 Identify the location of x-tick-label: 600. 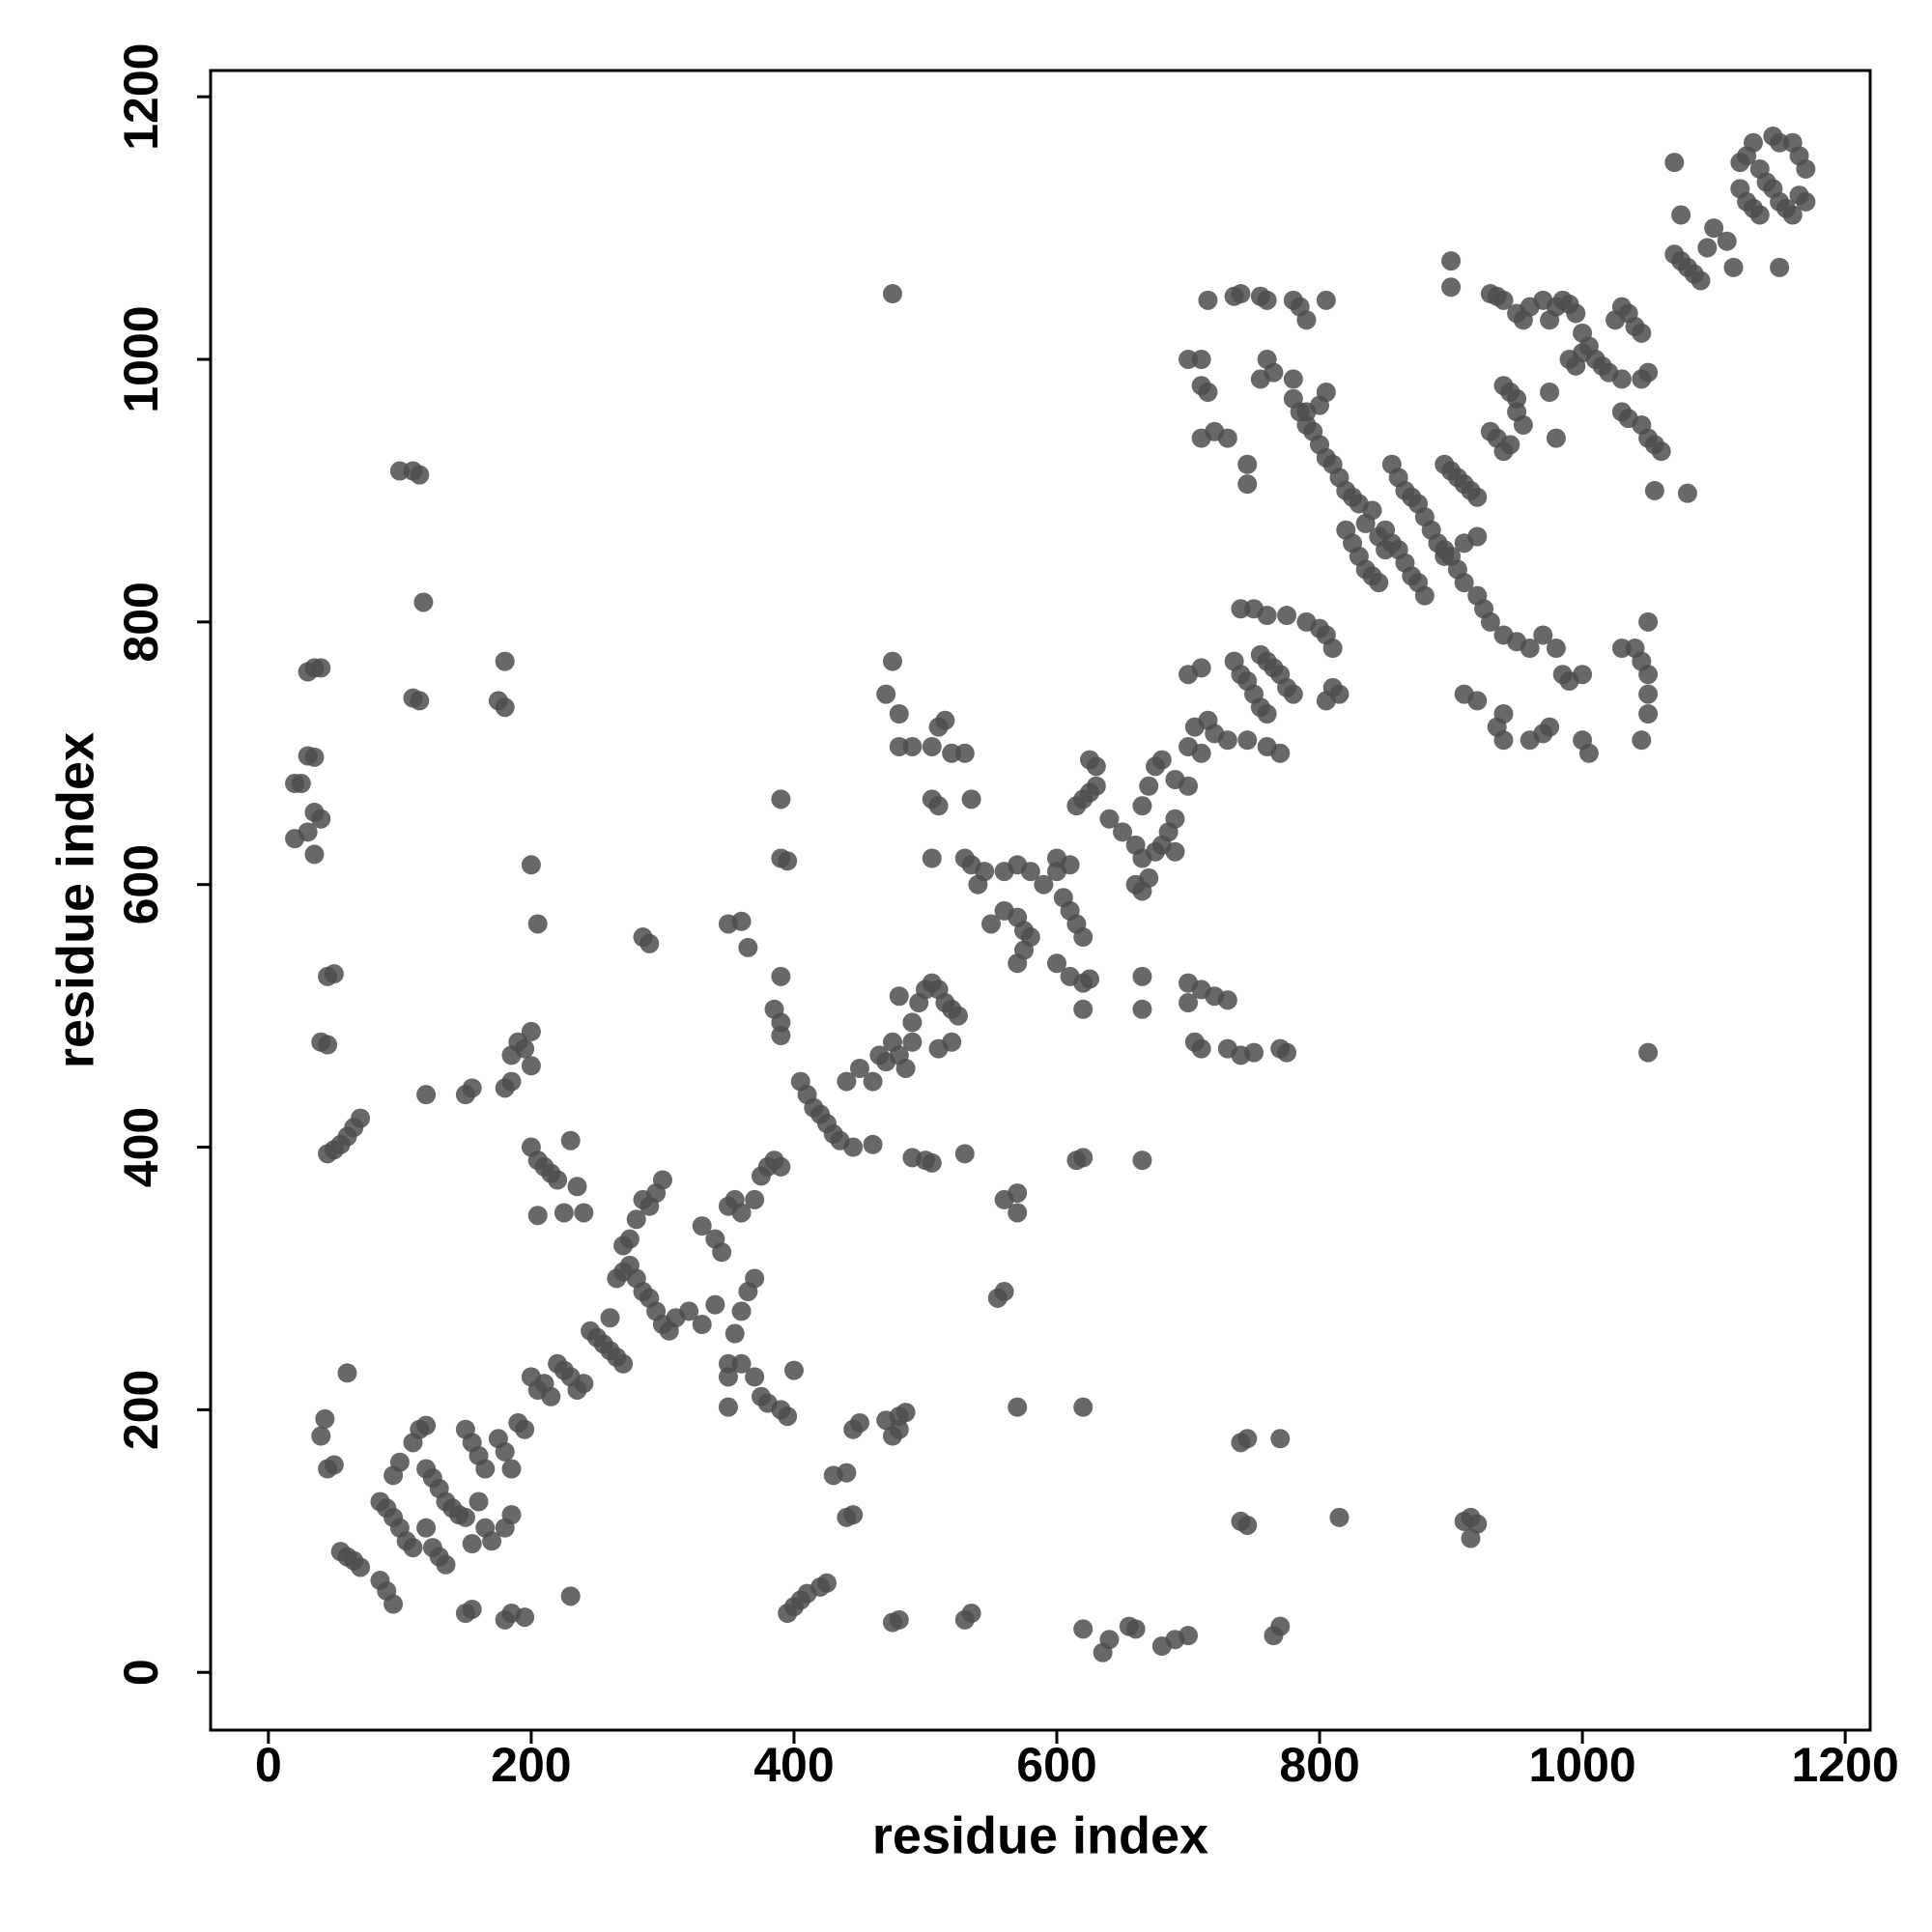
(1056, 1765).